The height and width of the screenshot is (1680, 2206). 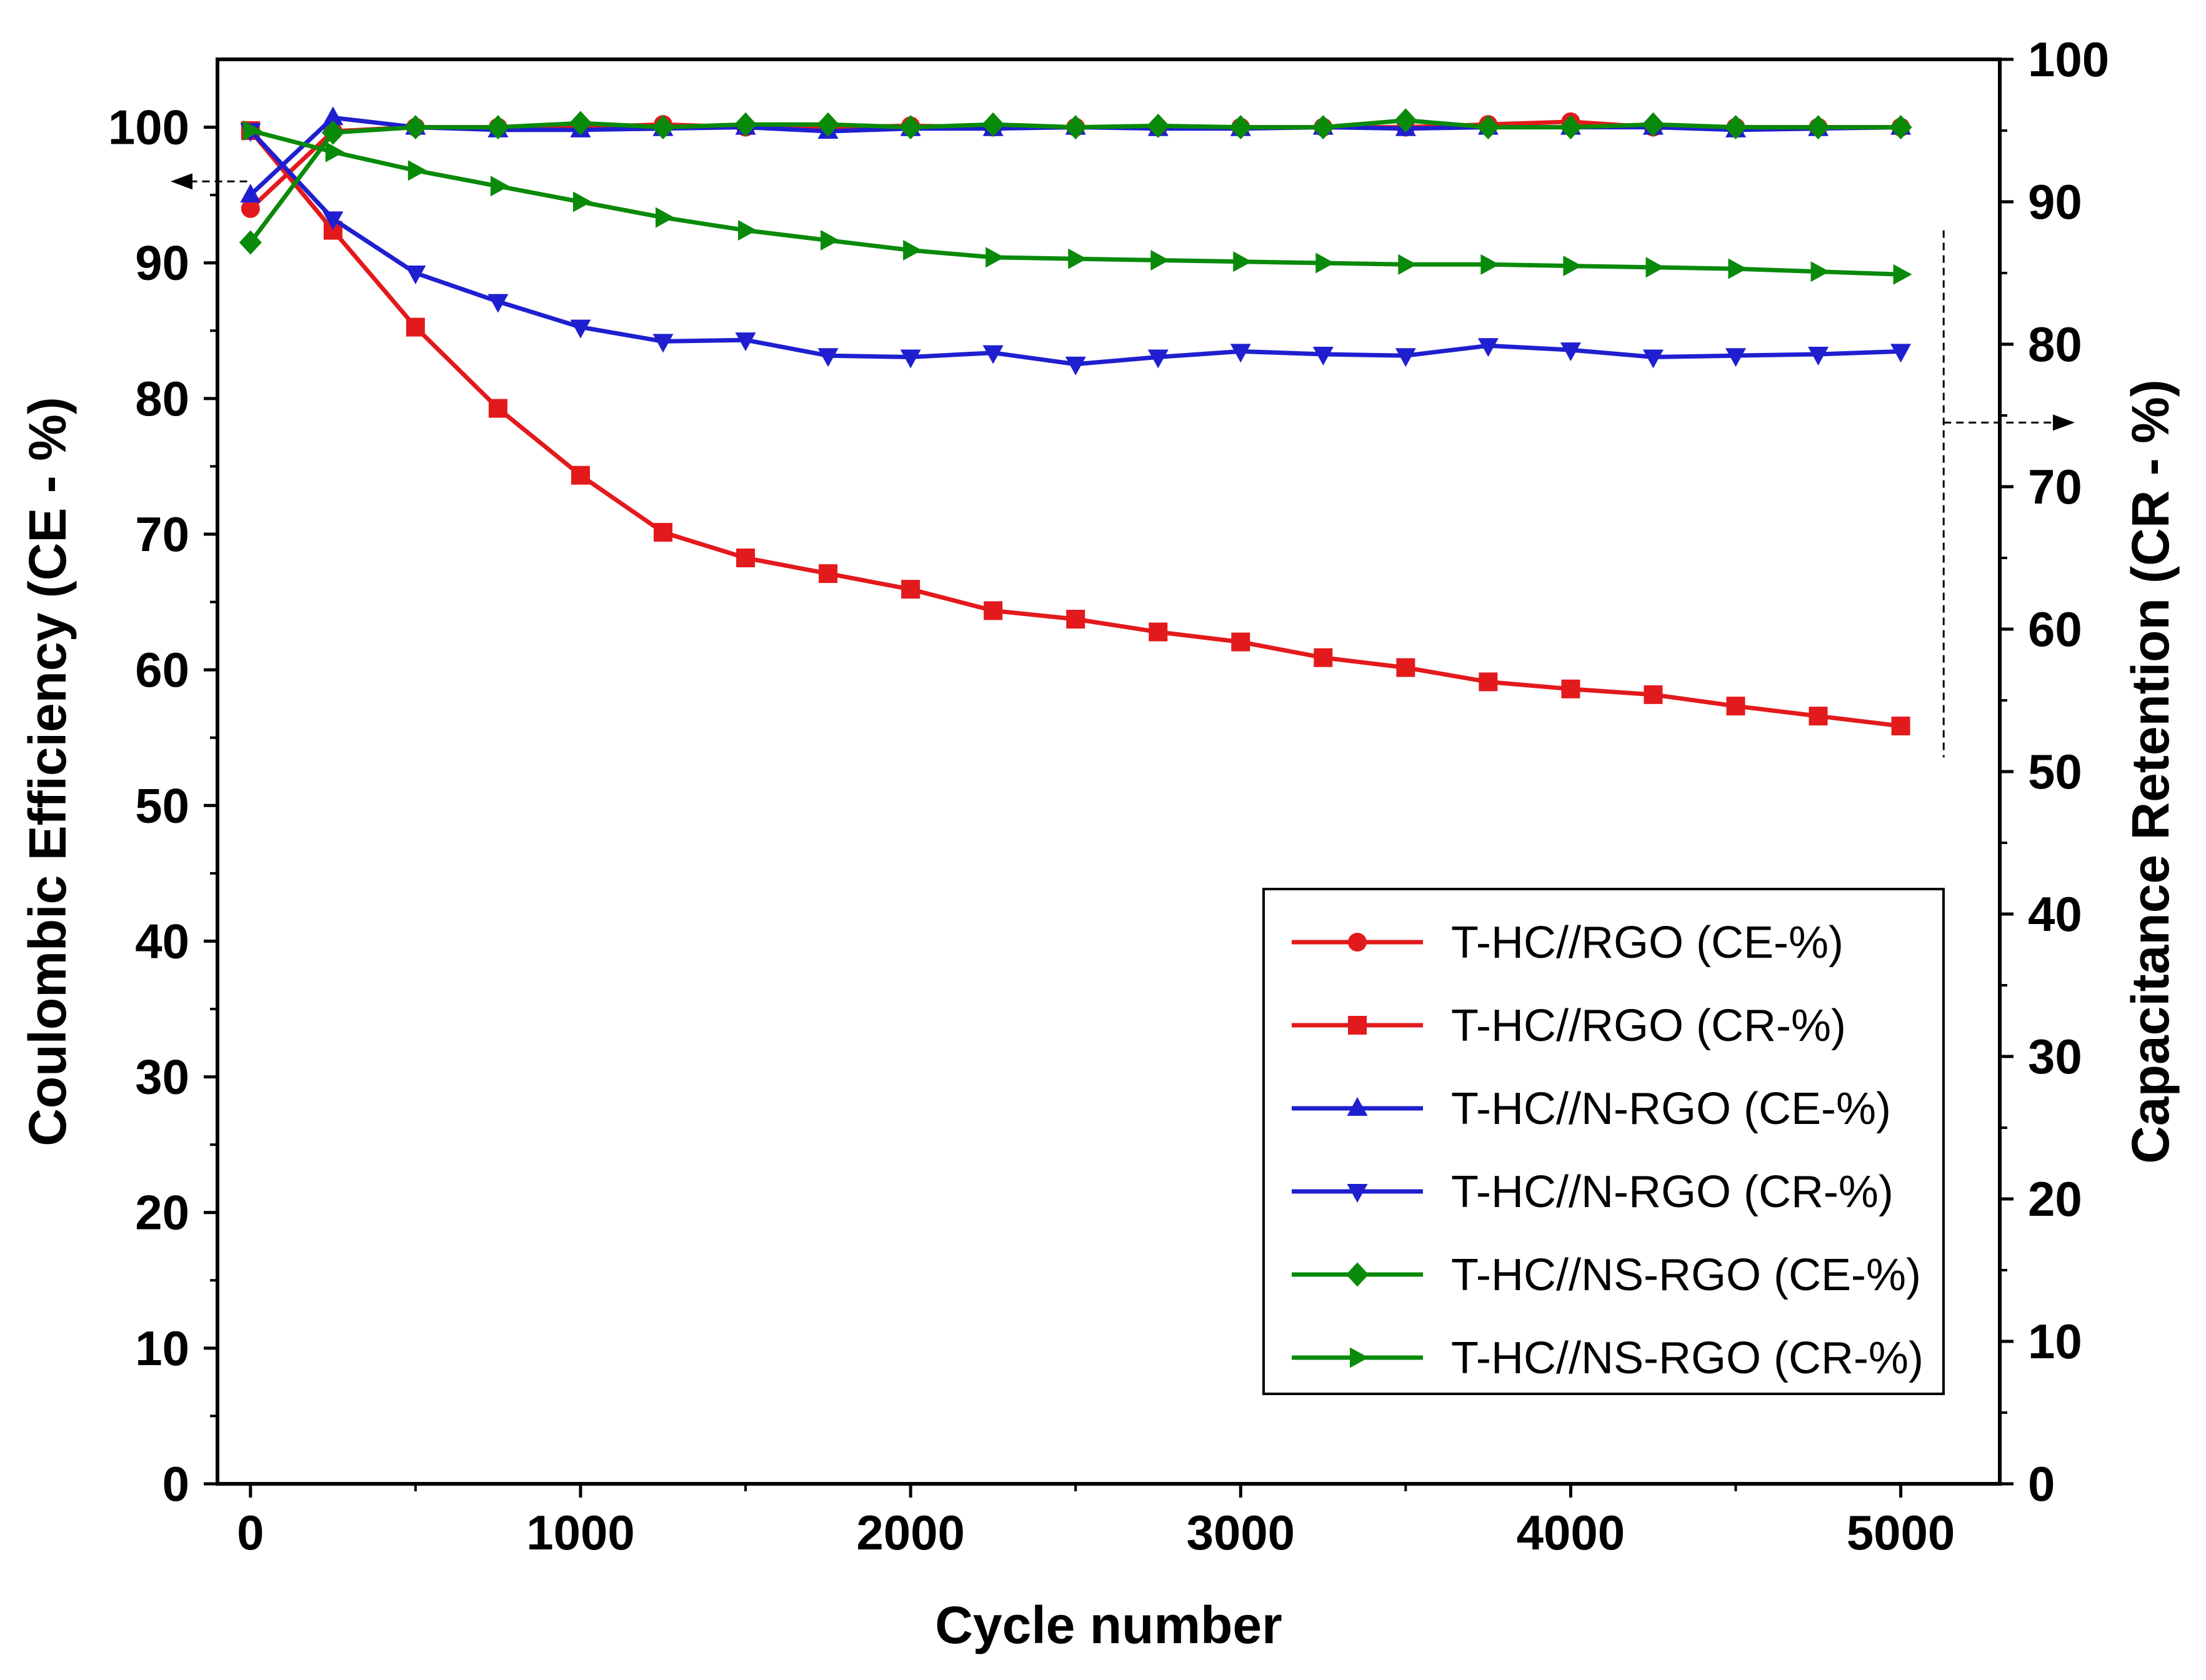 I want to click on legend-label: T-HC//N-RGO (CE-%), so click(x=1671, y=1109).